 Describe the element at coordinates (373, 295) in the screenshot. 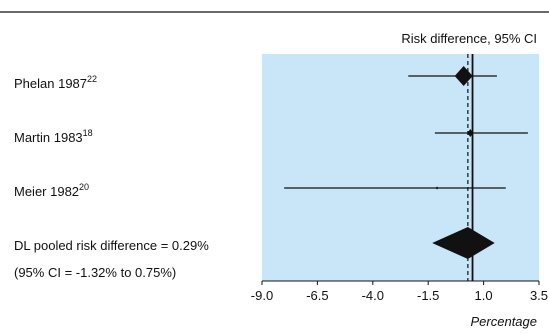

I see `x-tick-label: -4.0` at that location.